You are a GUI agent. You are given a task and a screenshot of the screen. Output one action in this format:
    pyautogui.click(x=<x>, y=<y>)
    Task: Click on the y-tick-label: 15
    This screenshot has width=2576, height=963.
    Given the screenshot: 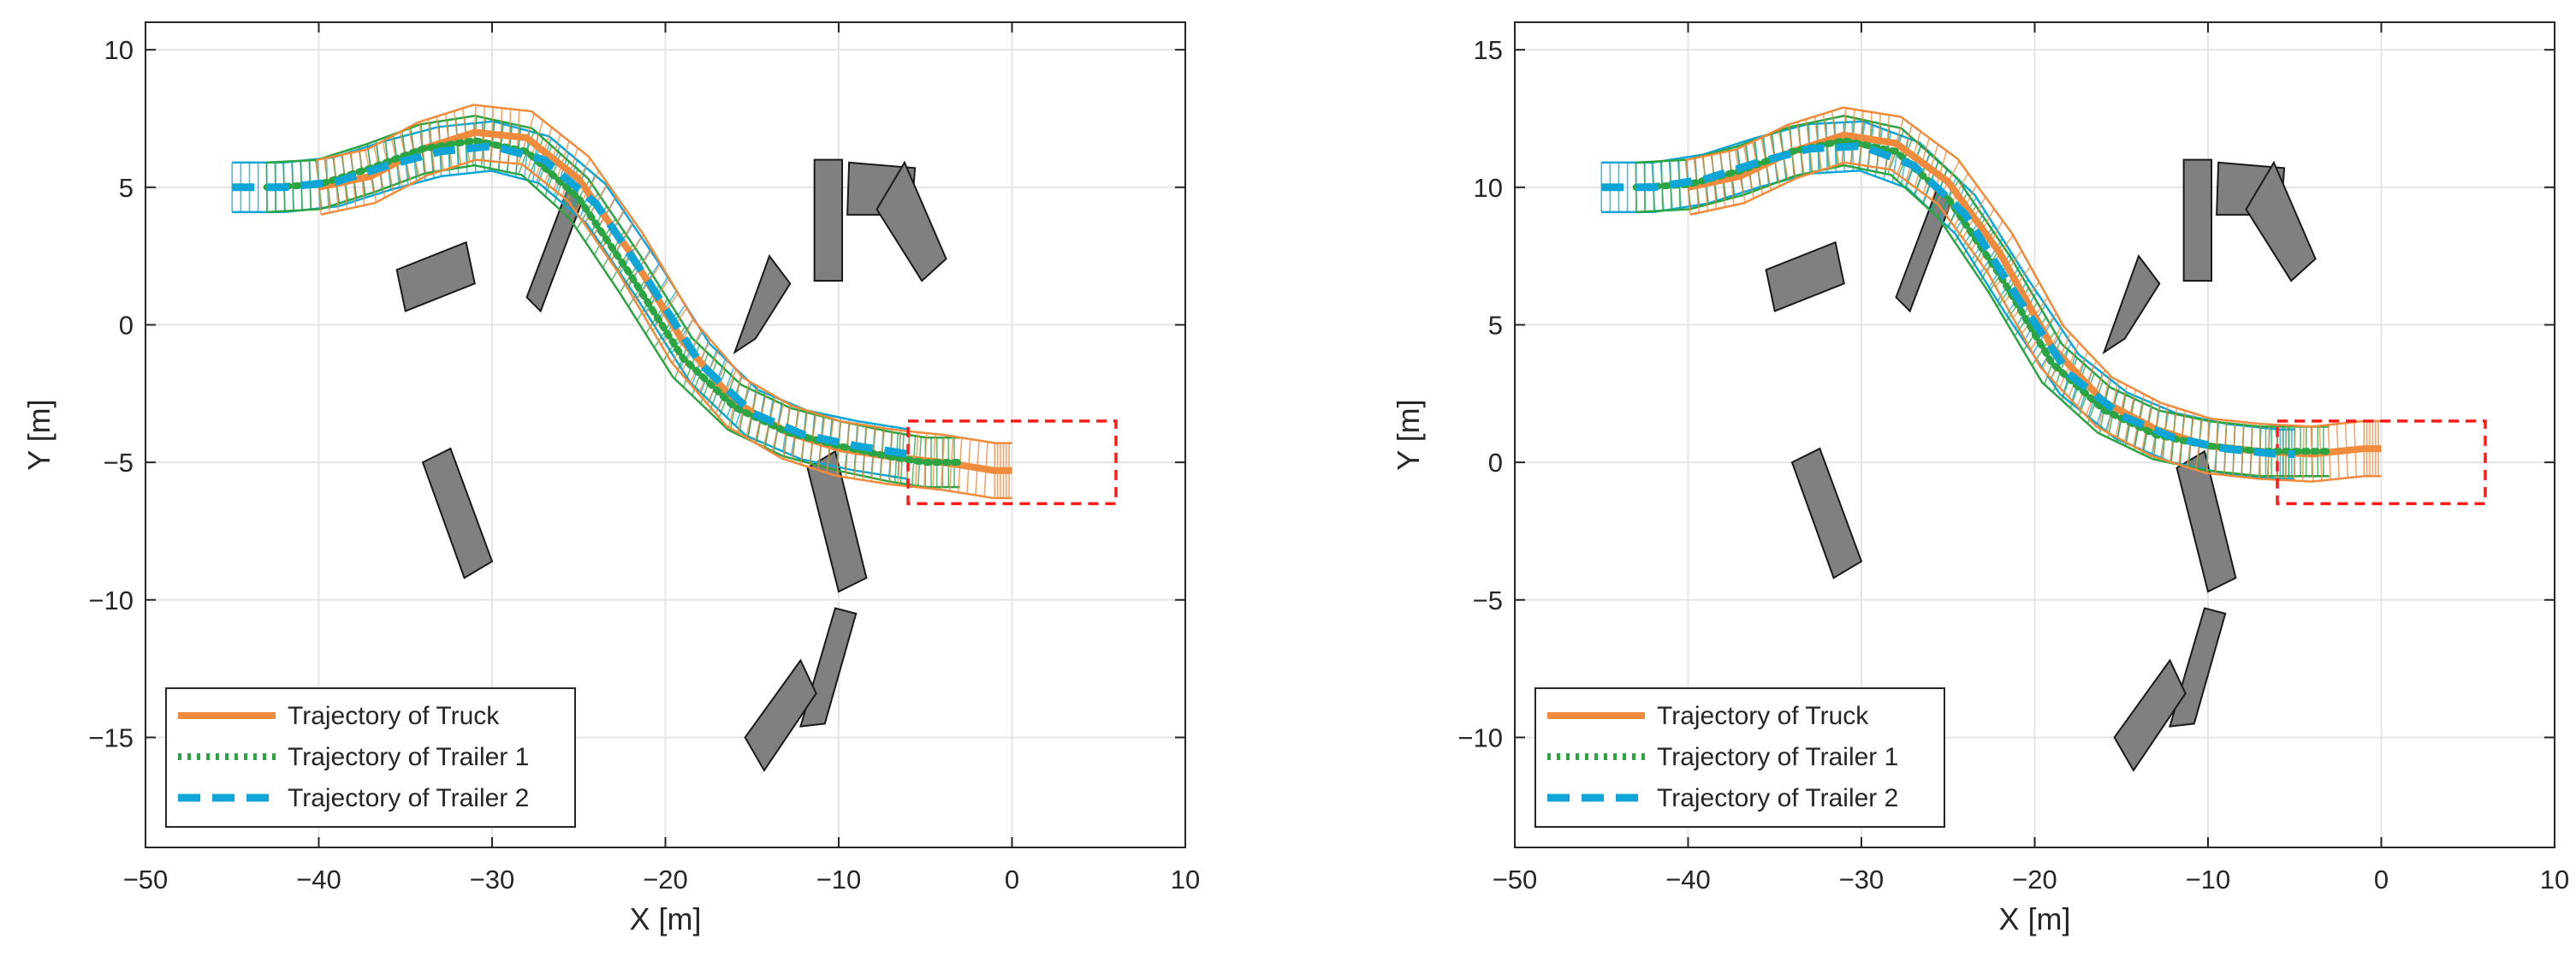 What is the action you would take?
    pyautogui.click(x=1488, y=50)
    